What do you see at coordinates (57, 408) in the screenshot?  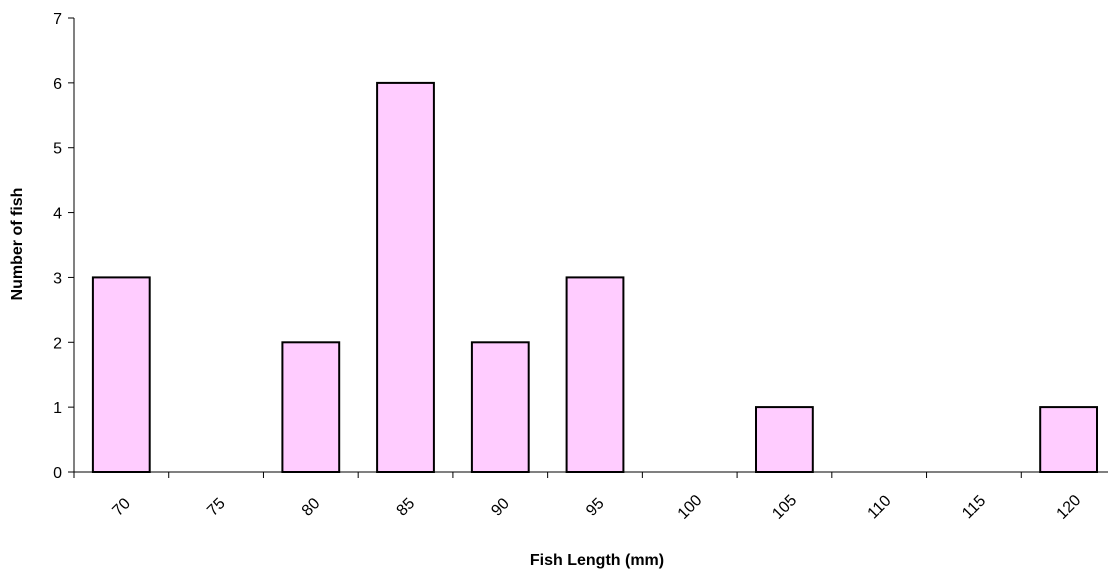 I see `y-tick-label-1: 1` at bounding box center [57, 408].